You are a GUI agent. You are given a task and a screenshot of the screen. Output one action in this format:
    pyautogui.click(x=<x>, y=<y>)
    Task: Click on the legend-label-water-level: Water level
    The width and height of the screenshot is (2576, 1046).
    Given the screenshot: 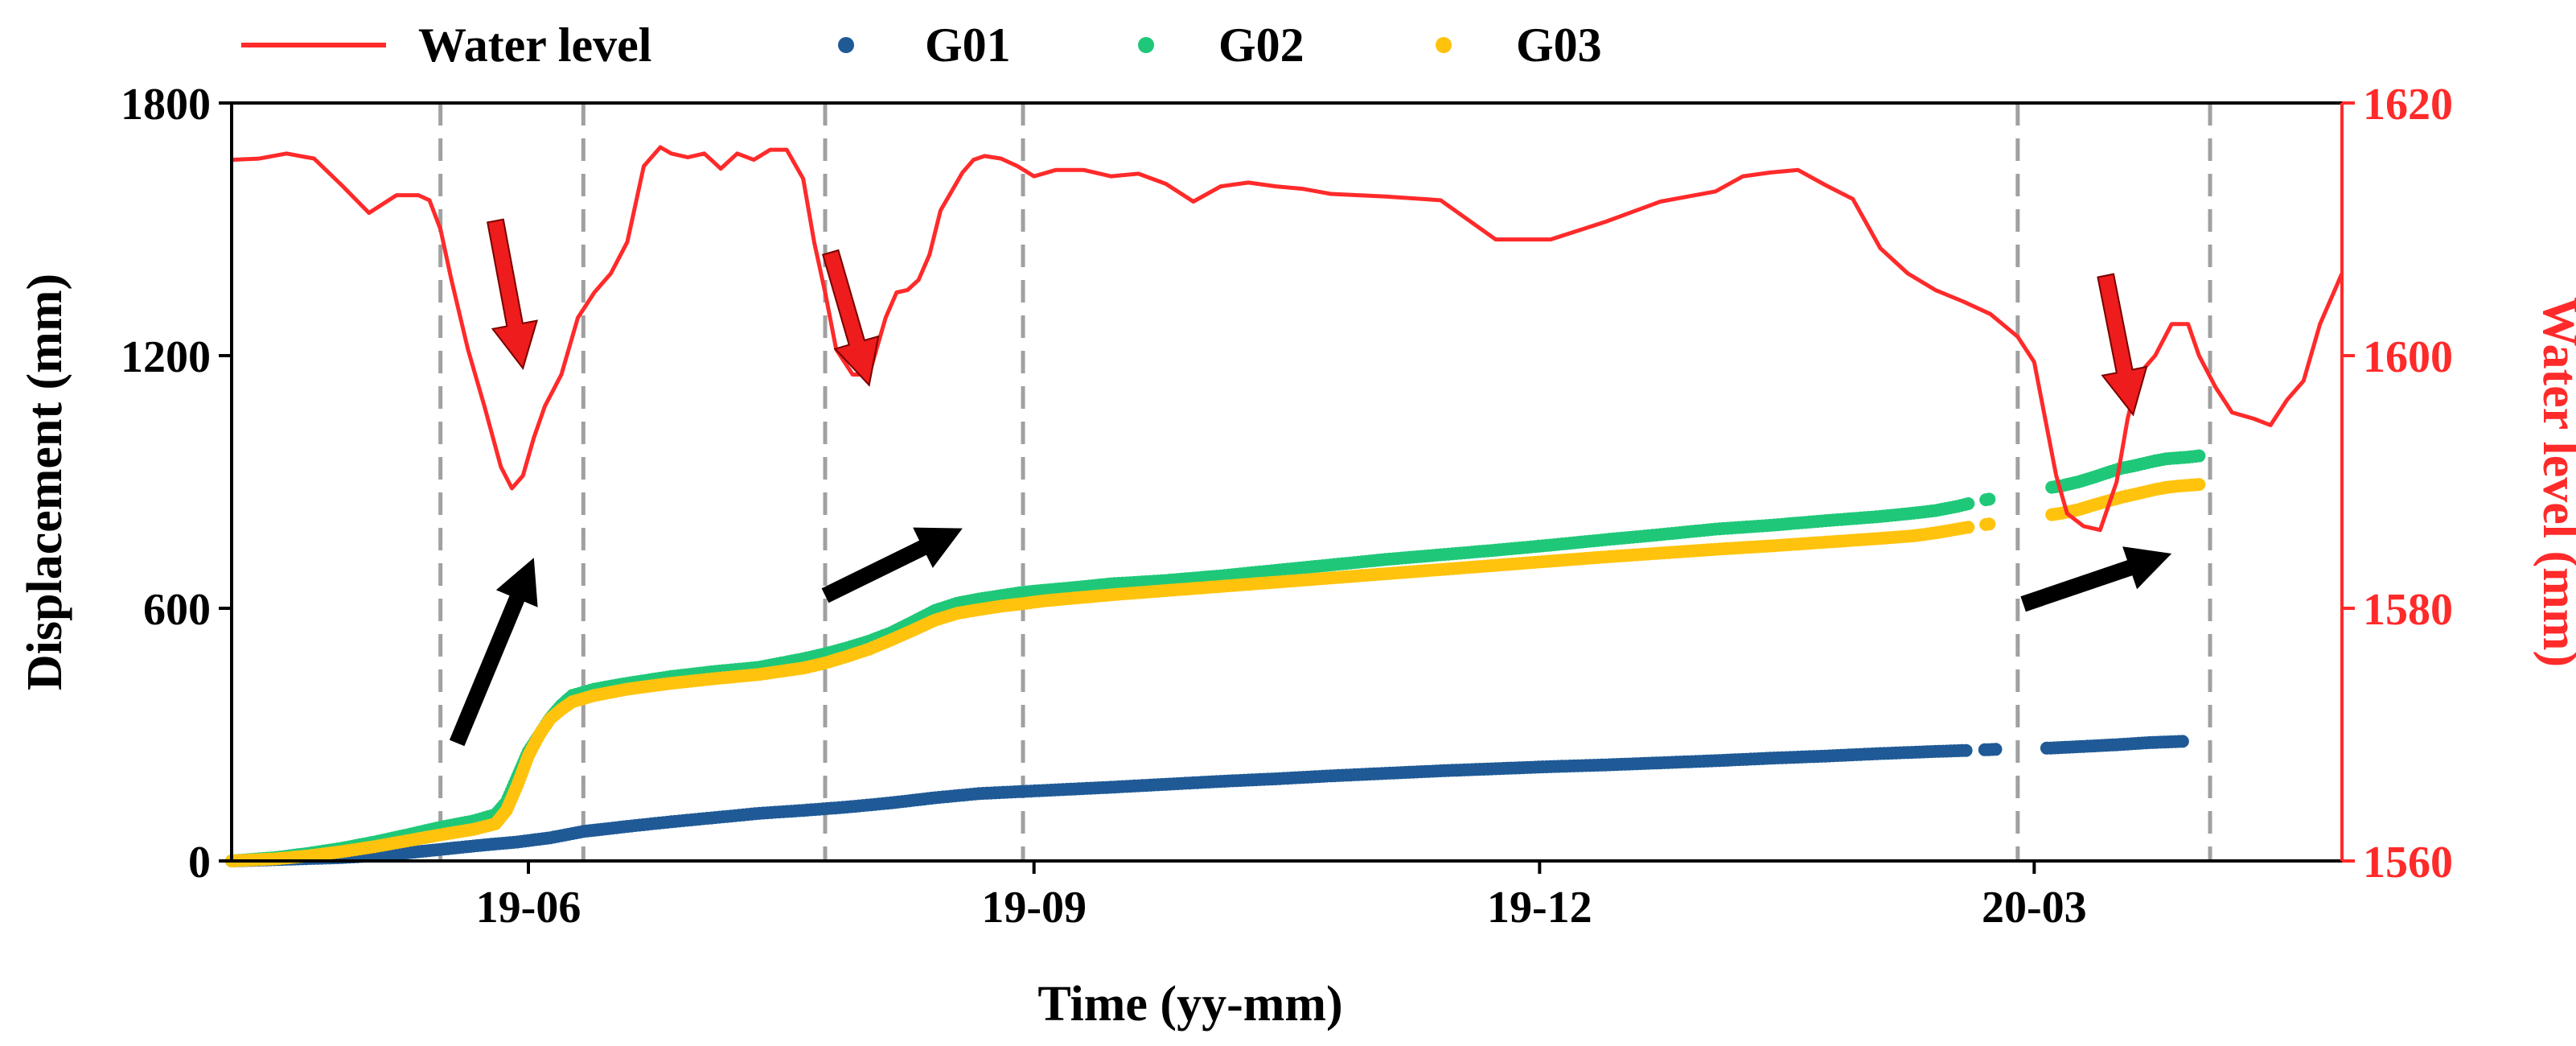 What is the action you would take?
    pyautogui.click(x=534, y=46)
    